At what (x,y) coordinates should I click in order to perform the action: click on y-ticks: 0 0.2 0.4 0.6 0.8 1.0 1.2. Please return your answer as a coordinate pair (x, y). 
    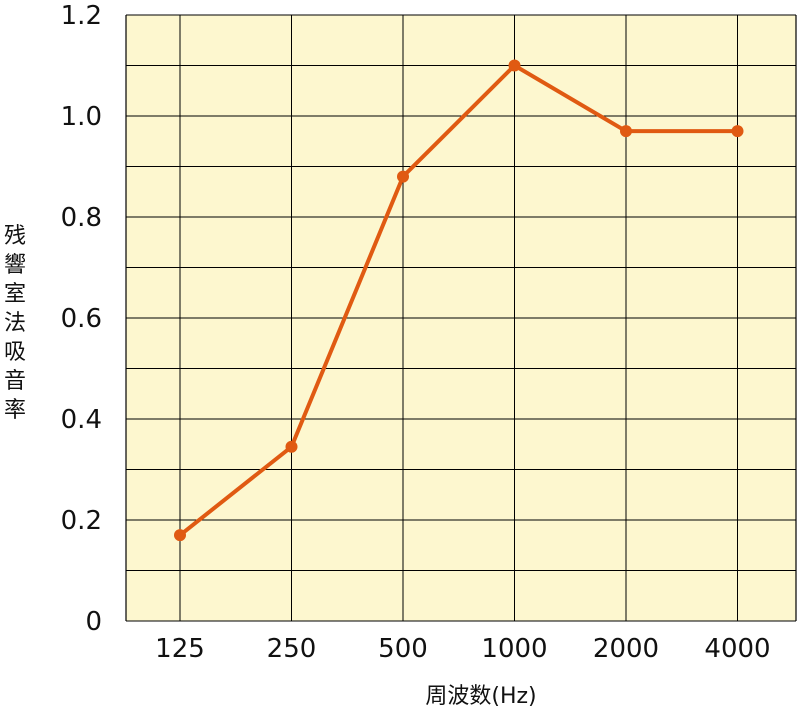
    Looking at the image, I should click on (81, 319).